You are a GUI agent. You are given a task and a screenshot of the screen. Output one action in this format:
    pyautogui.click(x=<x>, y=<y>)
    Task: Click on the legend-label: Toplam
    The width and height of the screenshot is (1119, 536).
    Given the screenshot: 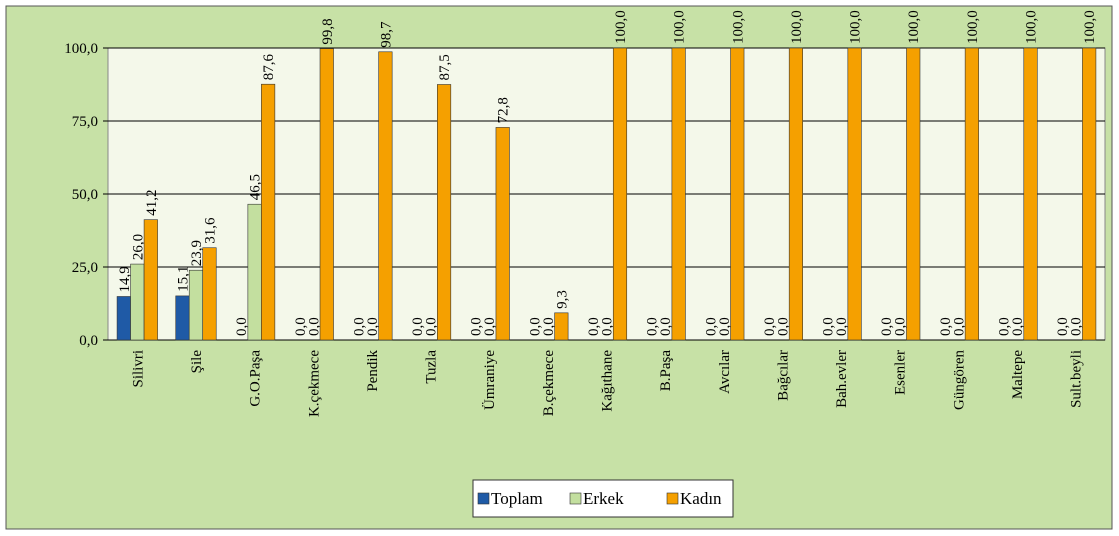 What is the action you would take?
    pyautogui.click(x=517, y=498)
    